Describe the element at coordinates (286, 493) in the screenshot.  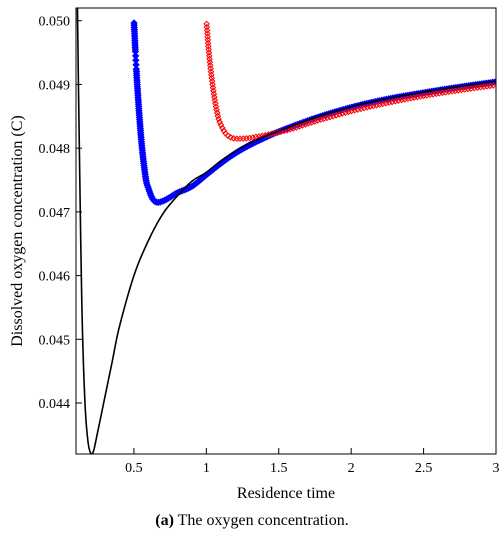
I see `x-axis-title: Residence time` at that location.